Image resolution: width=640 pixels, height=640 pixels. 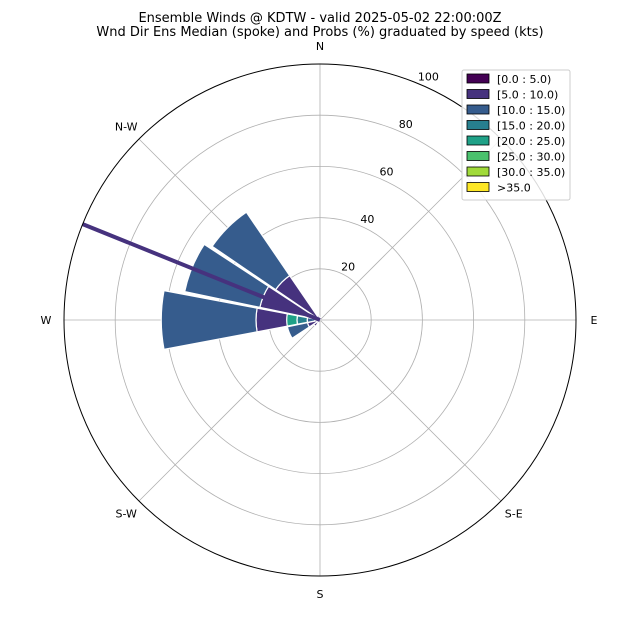 I want to click on legend-label: [30.0 : 35.0), so click(x=531, y=172).